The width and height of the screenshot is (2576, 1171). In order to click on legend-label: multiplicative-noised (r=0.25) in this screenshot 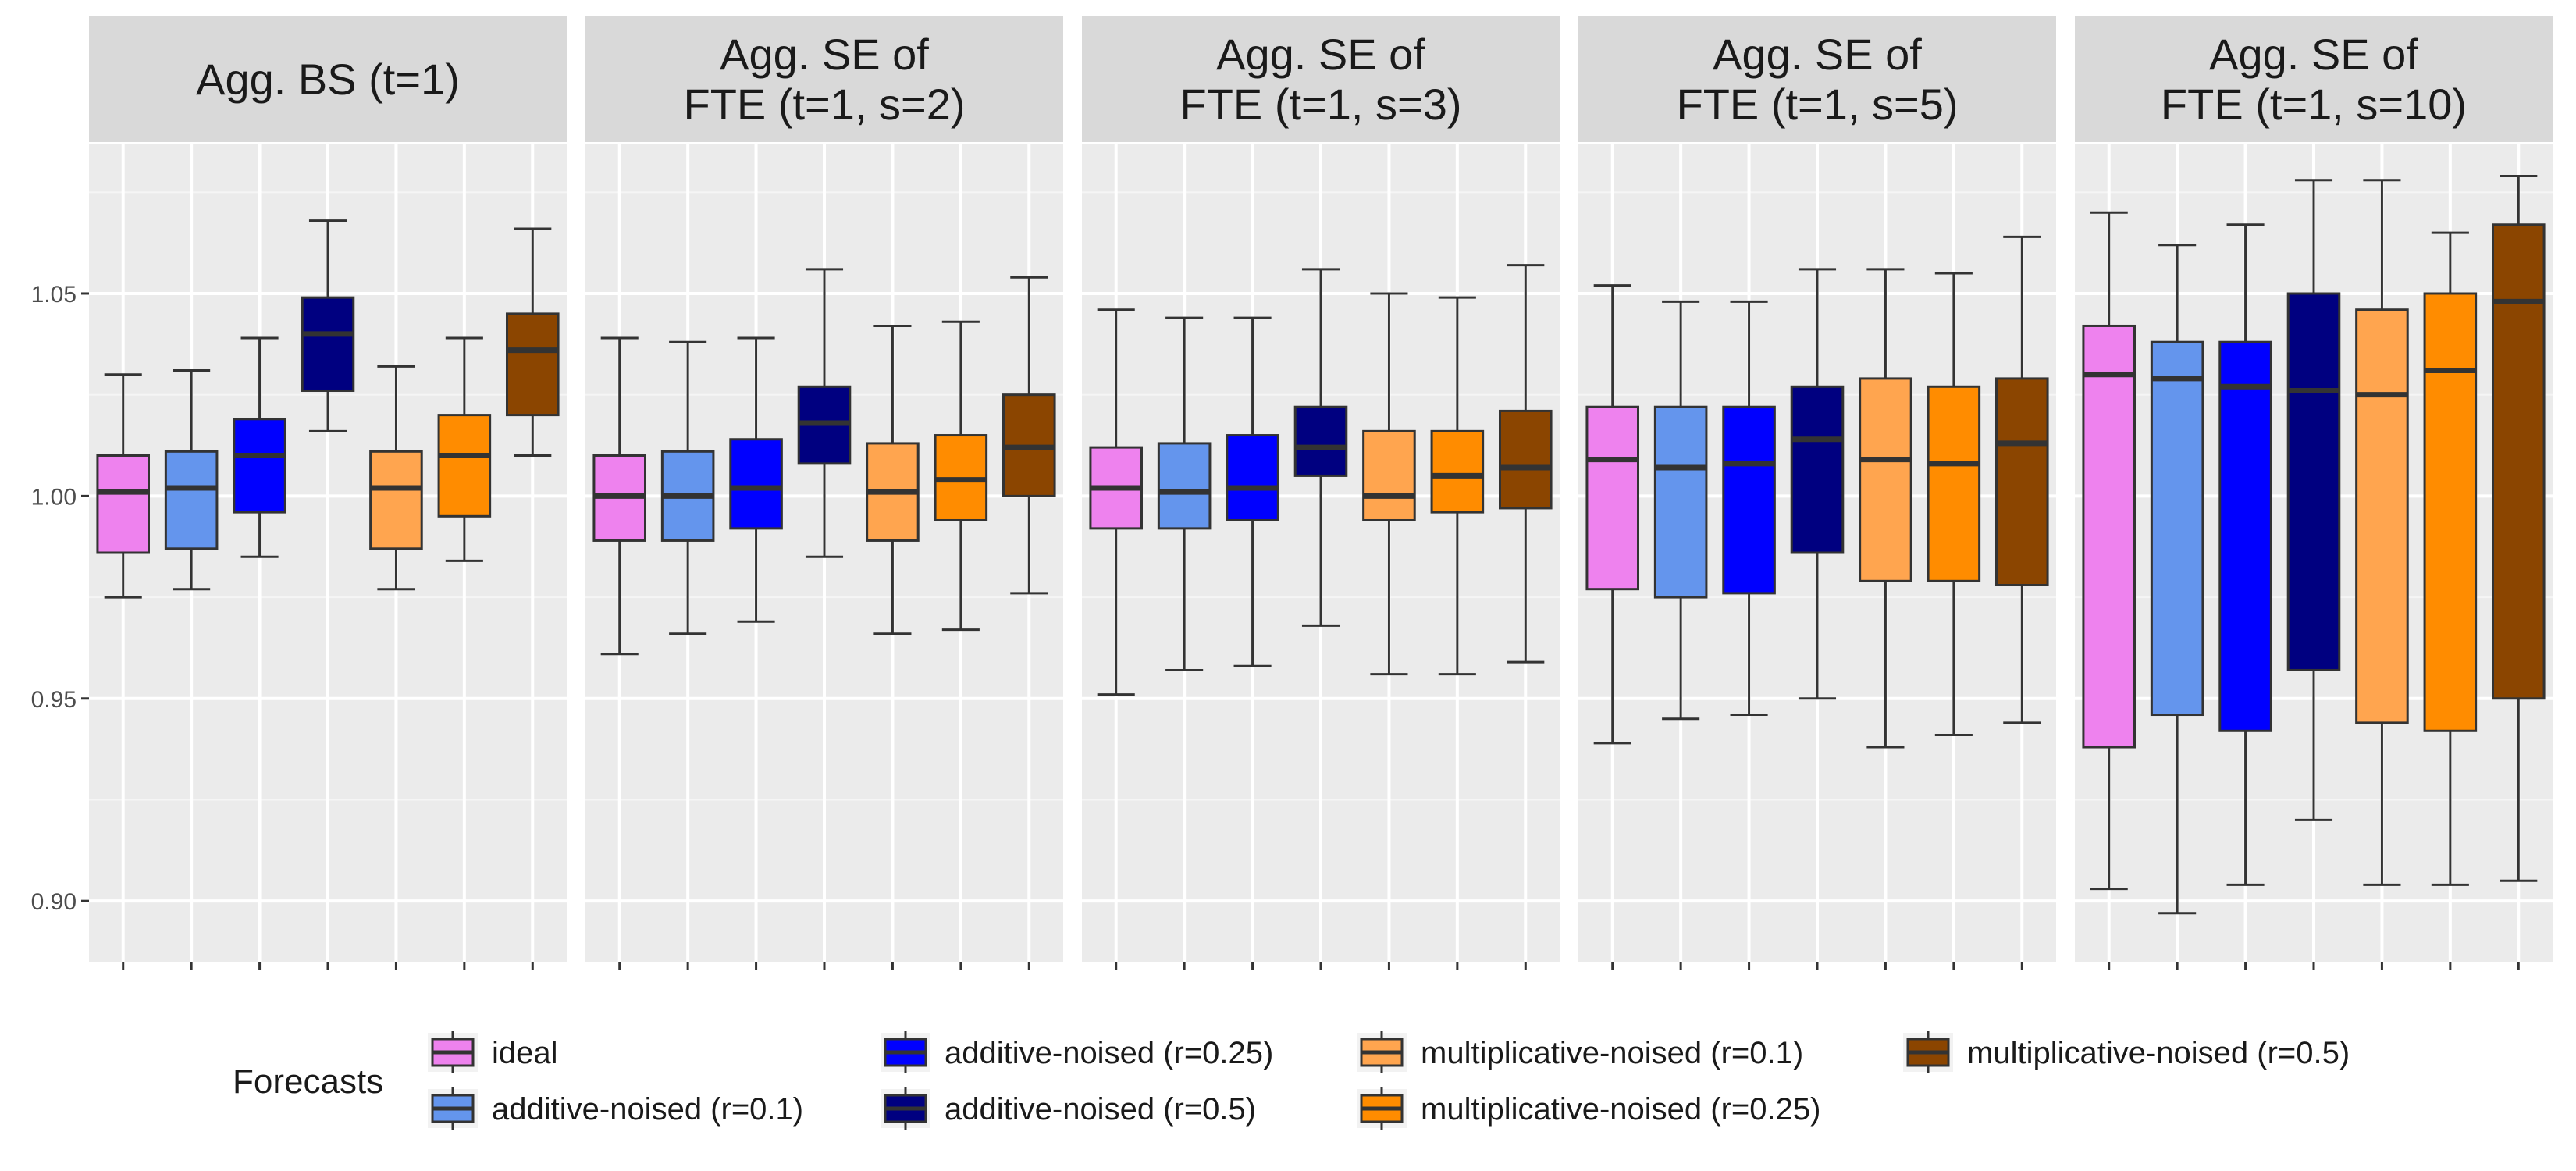, I will do `click(1620, 1109)`.